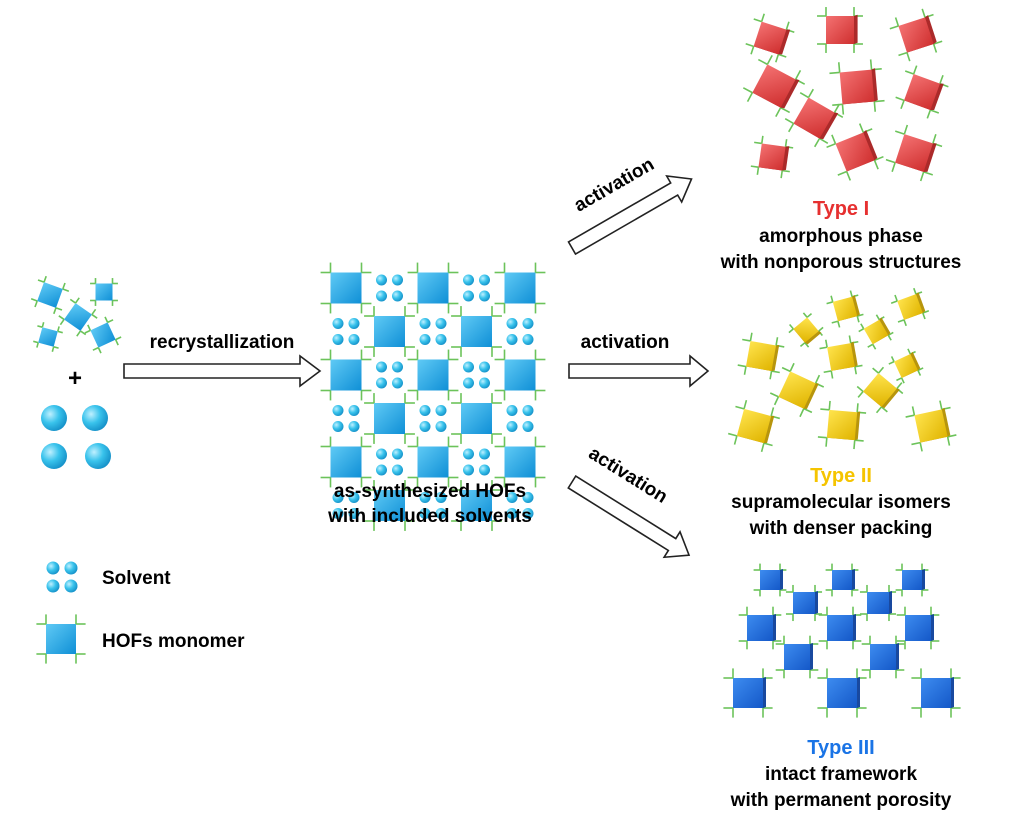 The image size is (1011, 827). Describe the element at coordinates (639, 371) in the screenshot. I see `activation-arrow-middle` at that location.